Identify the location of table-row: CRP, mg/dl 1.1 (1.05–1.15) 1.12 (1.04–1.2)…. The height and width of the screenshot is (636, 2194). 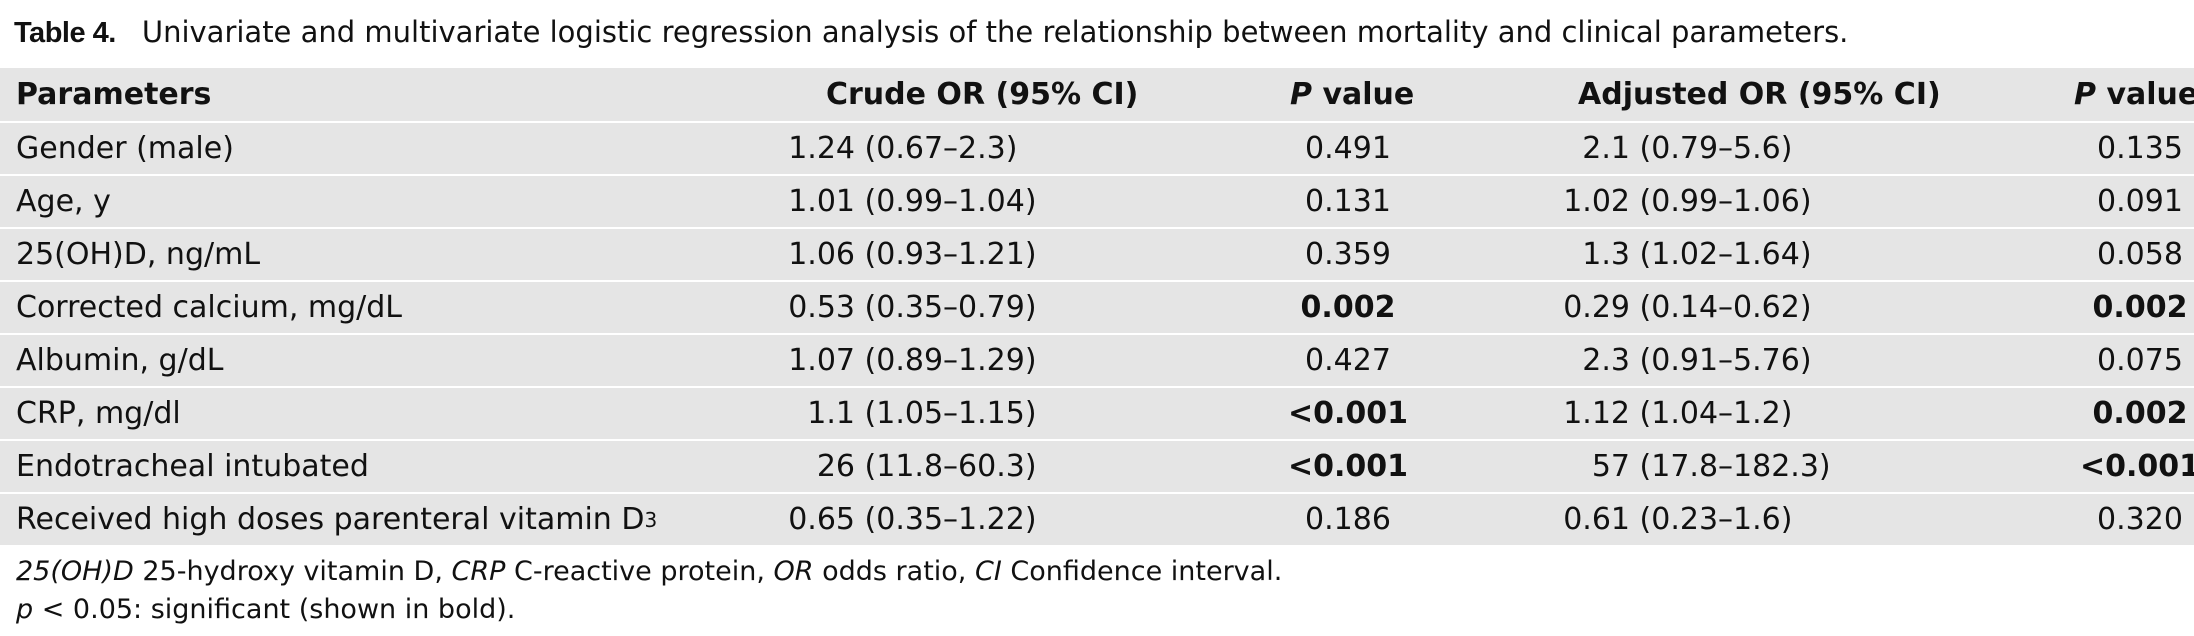
(1097, 414).